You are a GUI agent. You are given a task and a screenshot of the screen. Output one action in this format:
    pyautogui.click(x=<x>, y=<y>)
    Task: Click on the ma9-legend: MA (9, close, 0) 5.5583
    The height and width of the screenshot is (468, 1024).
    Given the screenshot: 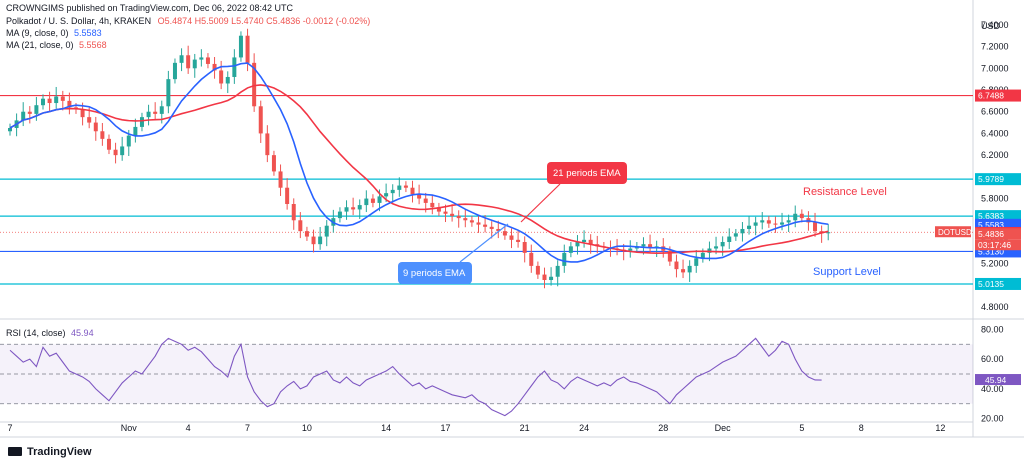 What is the action you would take?
    pyautogui.click(x=54, y=33)
    